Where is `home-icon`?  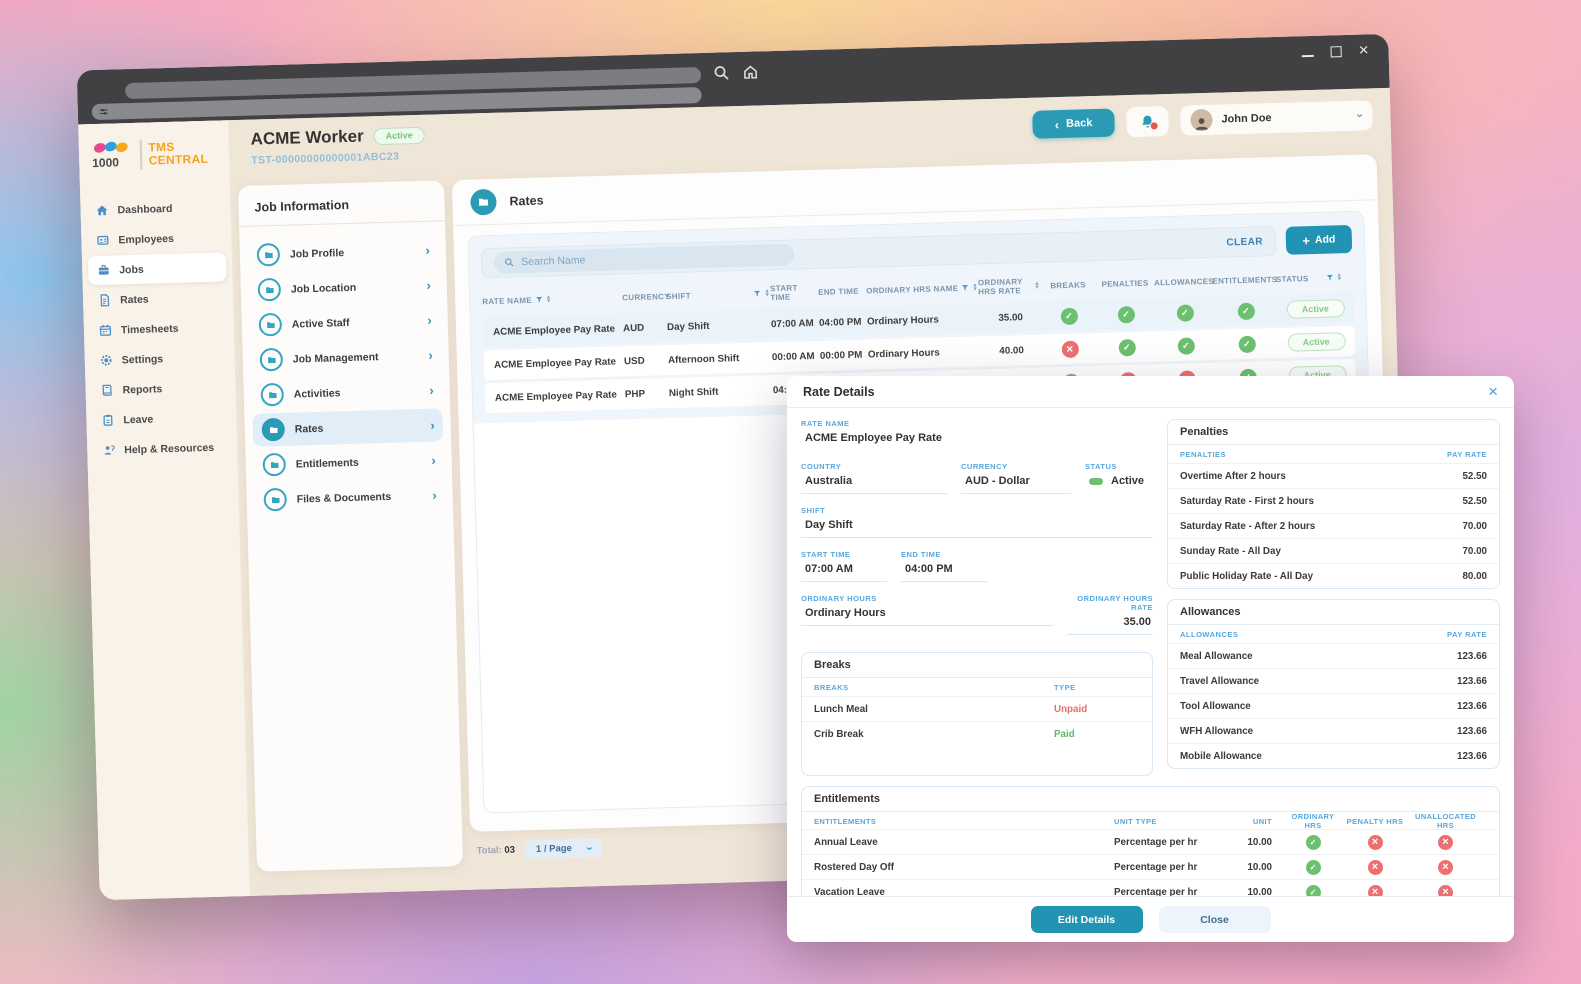
home-icon is located at coordinates (750, 71).